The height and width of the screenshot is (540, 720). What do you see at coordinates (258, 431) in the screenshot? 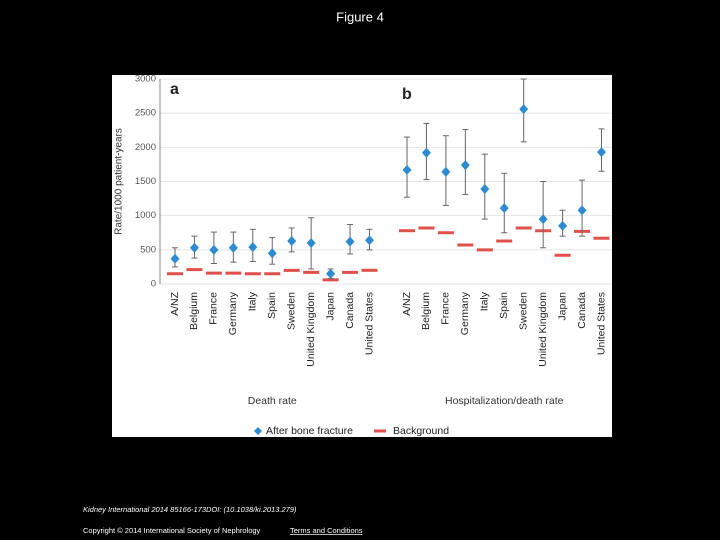
I see `legend-marker` at bounding box center [258, 431].